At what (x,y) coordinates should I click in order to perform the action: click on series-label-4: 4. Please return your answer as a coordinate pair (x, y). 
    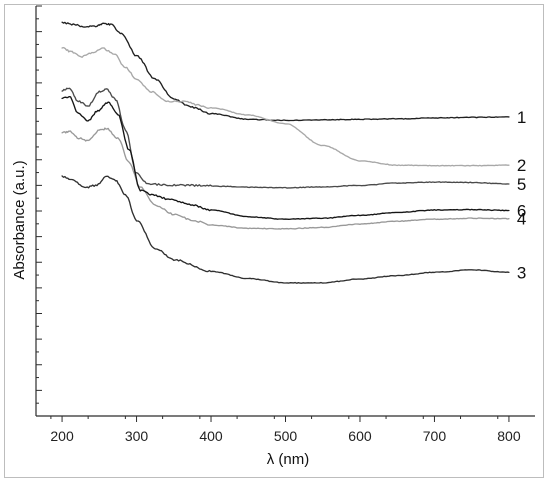
    Looking at the image, I should click on (521, 219).